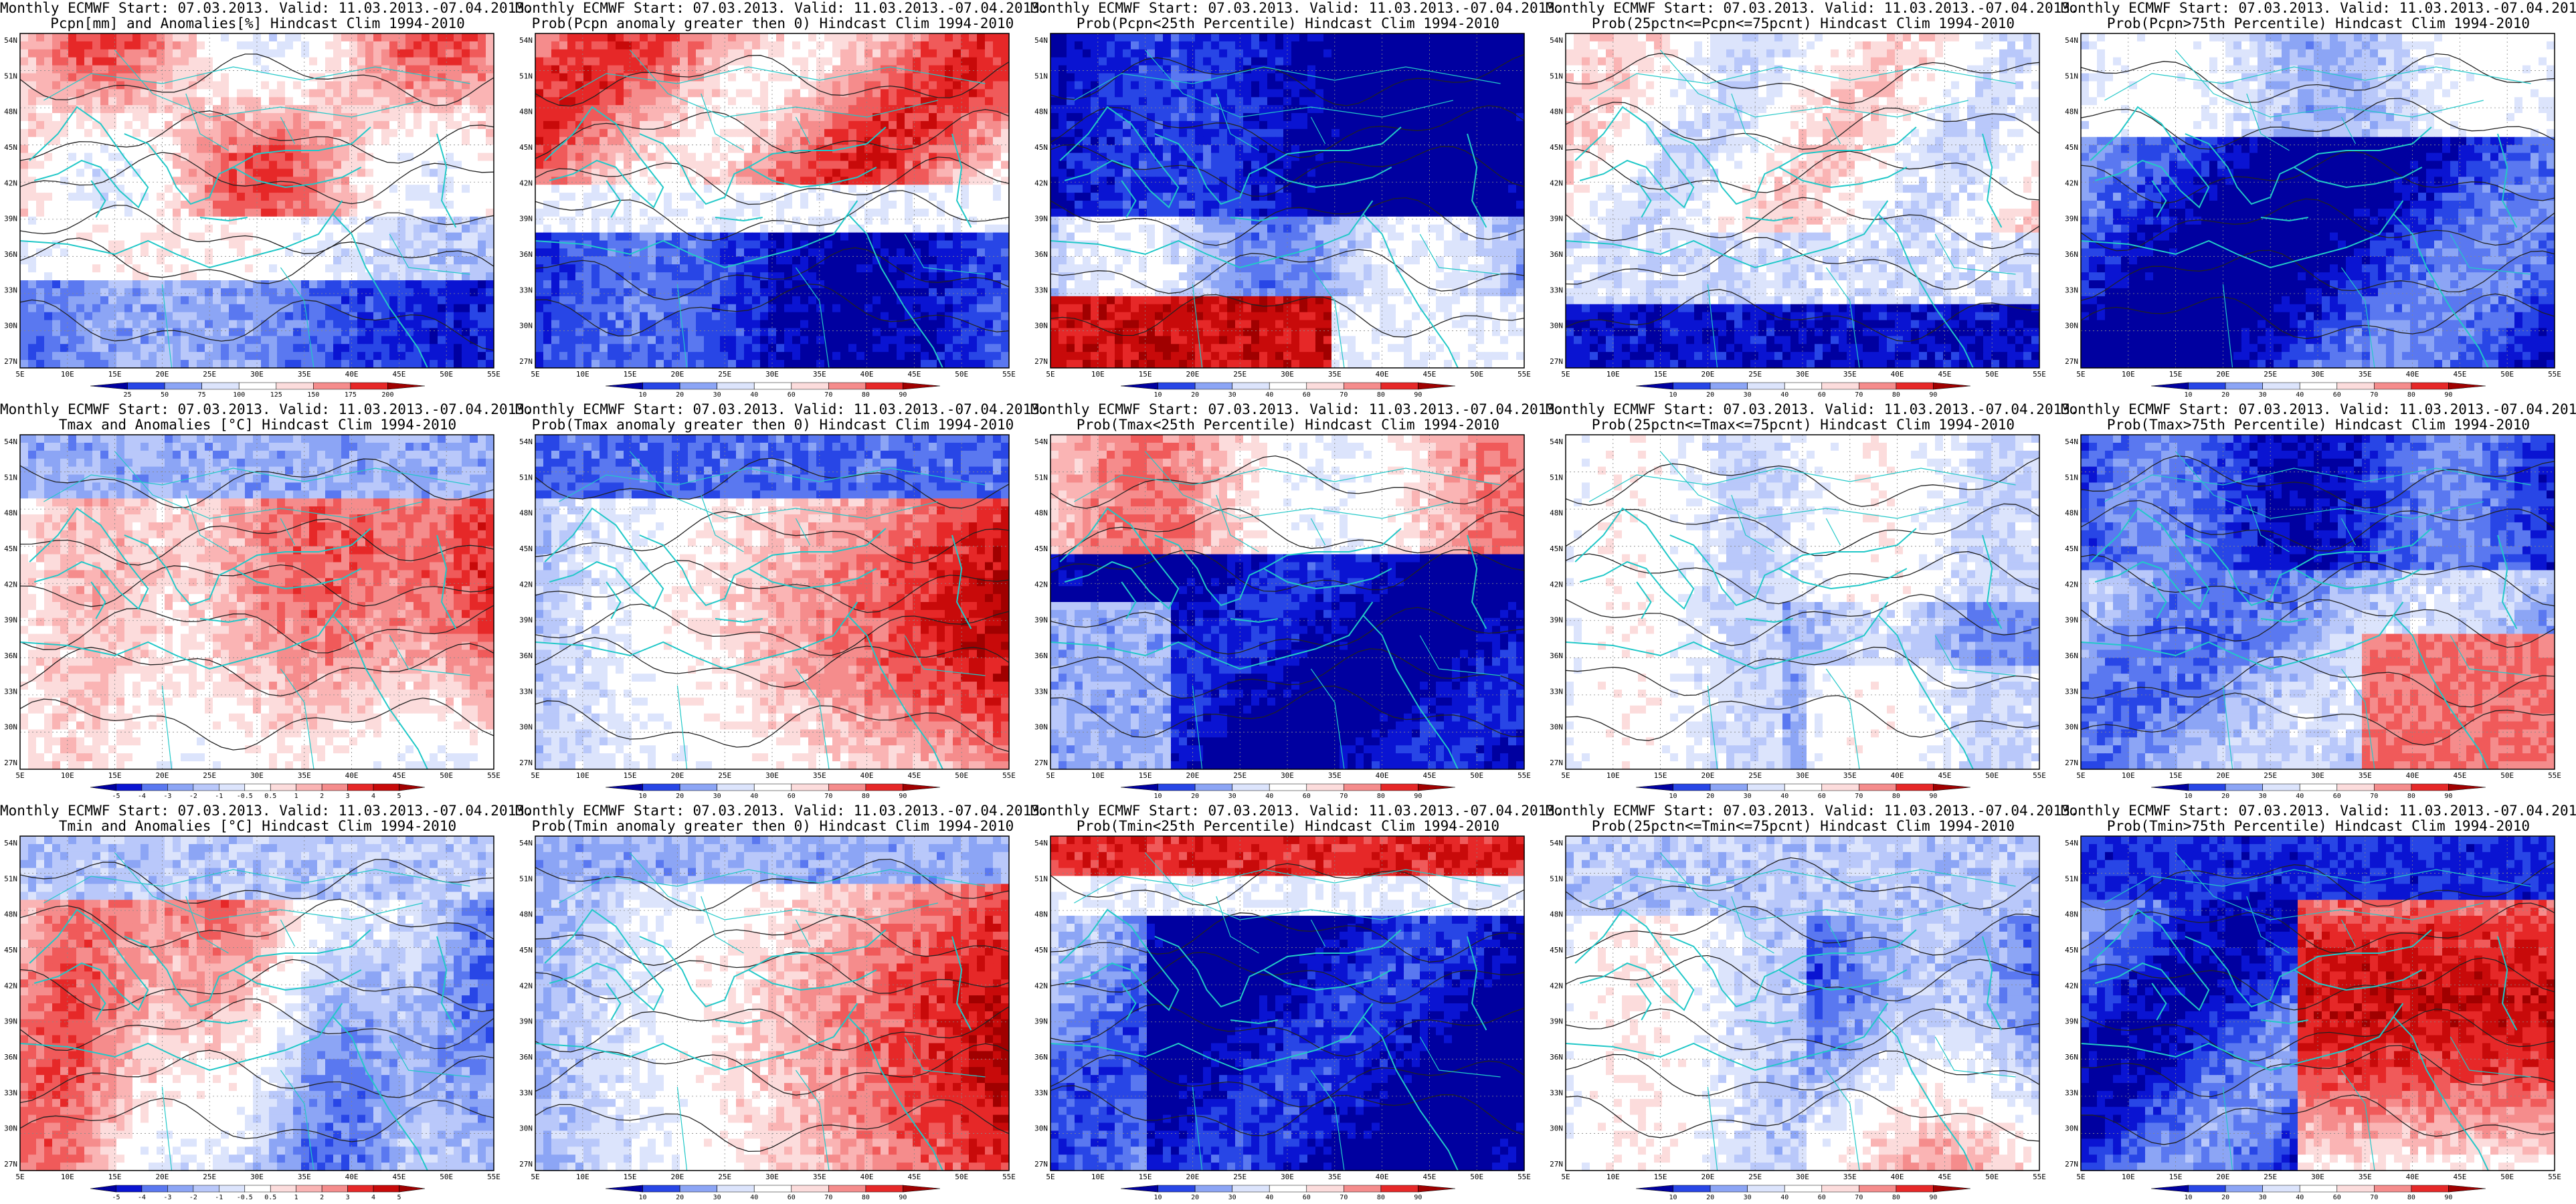  Describe the element at coordinates (10, 112) in the screenshot. I see `lat-tick-label: 48N` at that location.